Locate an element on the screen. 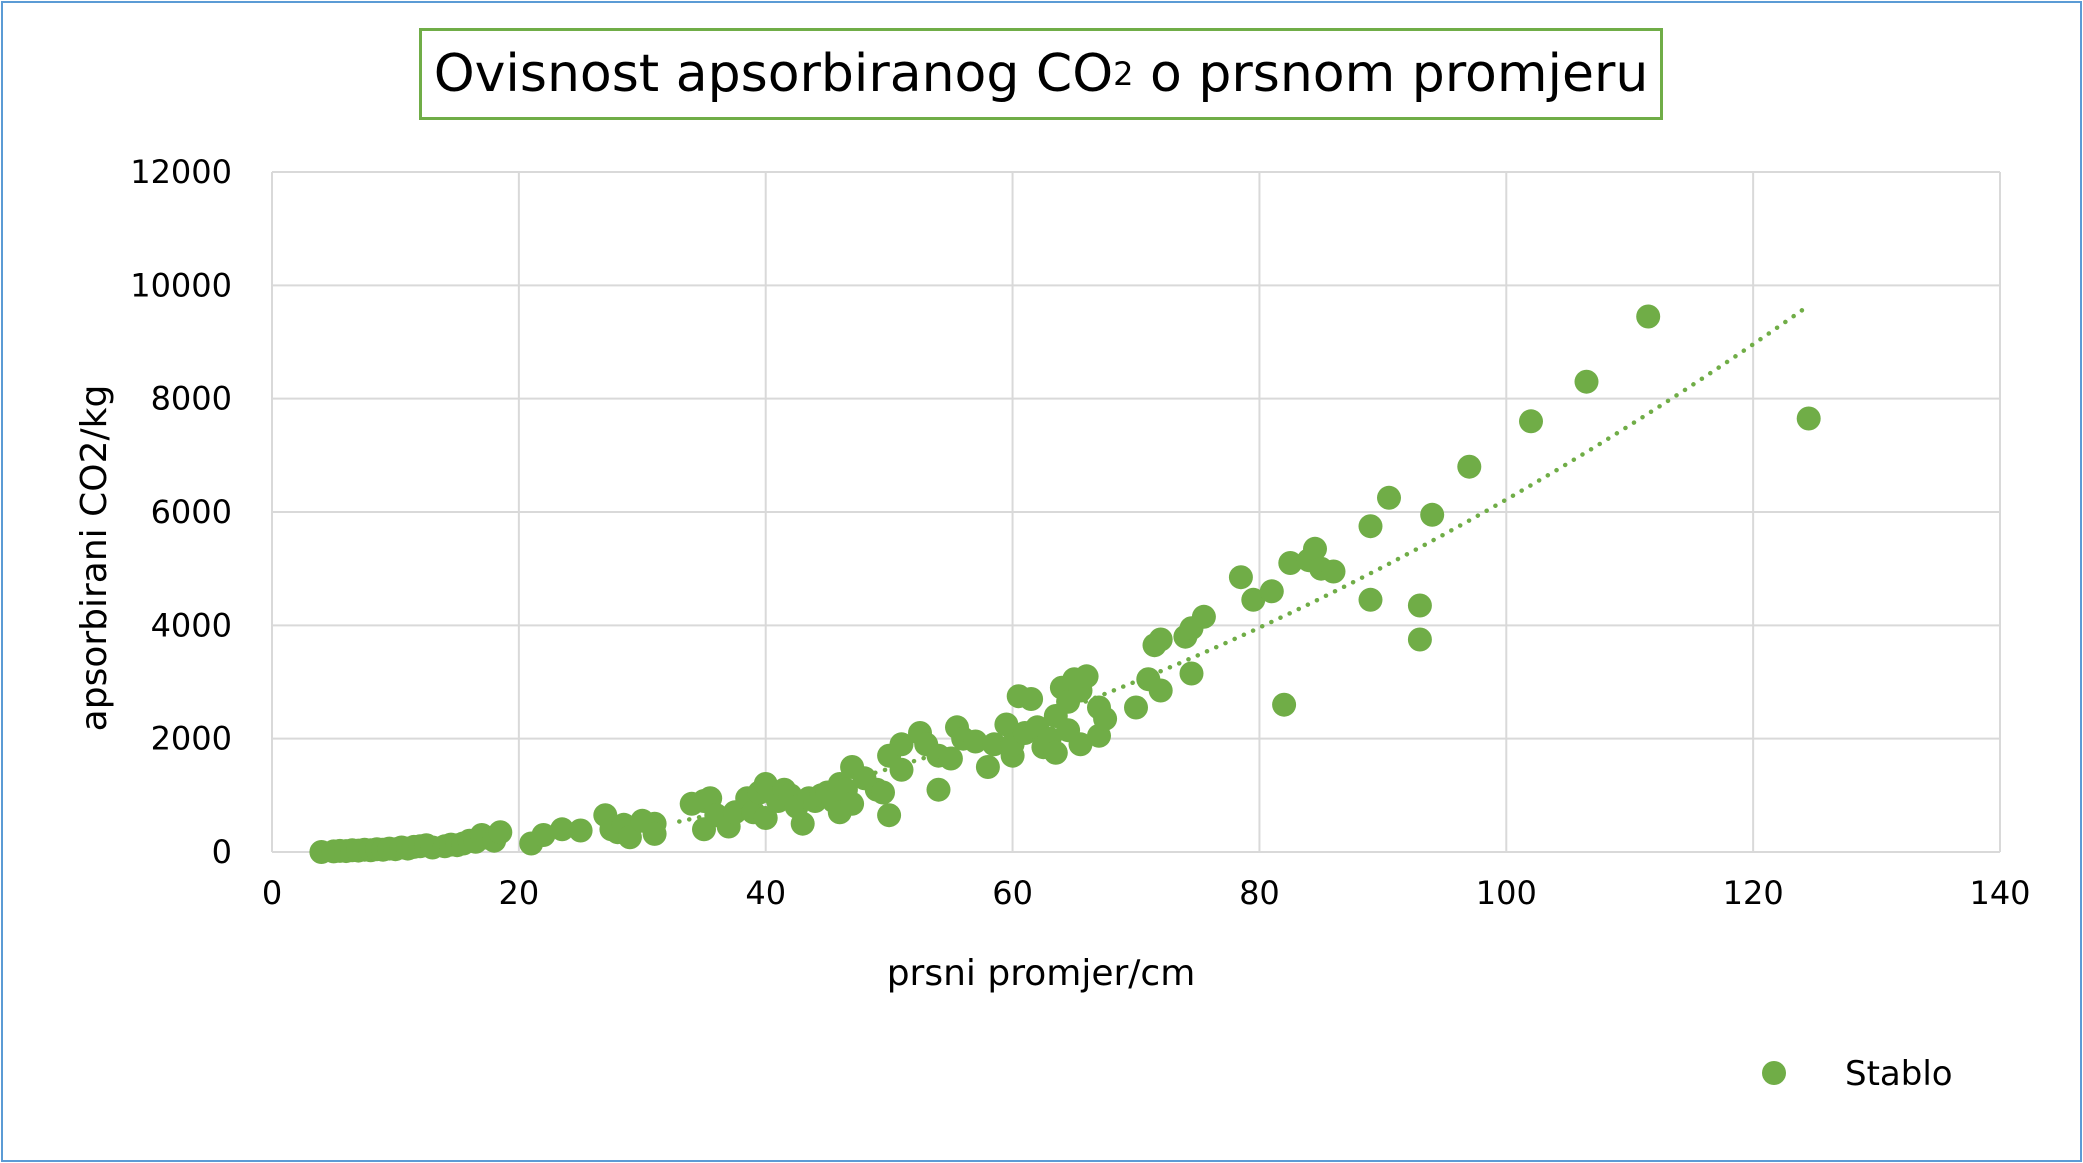  y-tick-label: 0 is located at coordinates (222, 852).